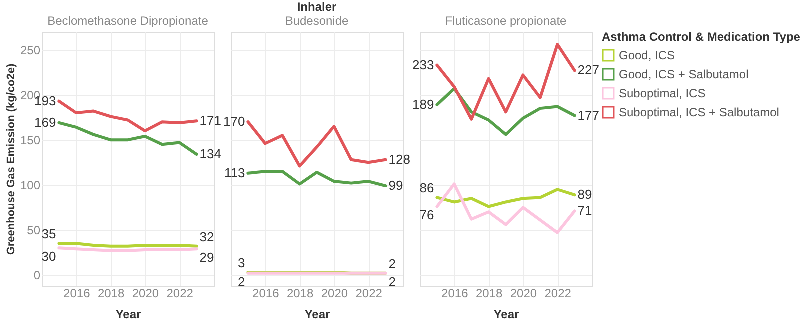  Describe the element at coordinates (30, 185) in the screenshot. I see `y-tick-label: 100` at that location.